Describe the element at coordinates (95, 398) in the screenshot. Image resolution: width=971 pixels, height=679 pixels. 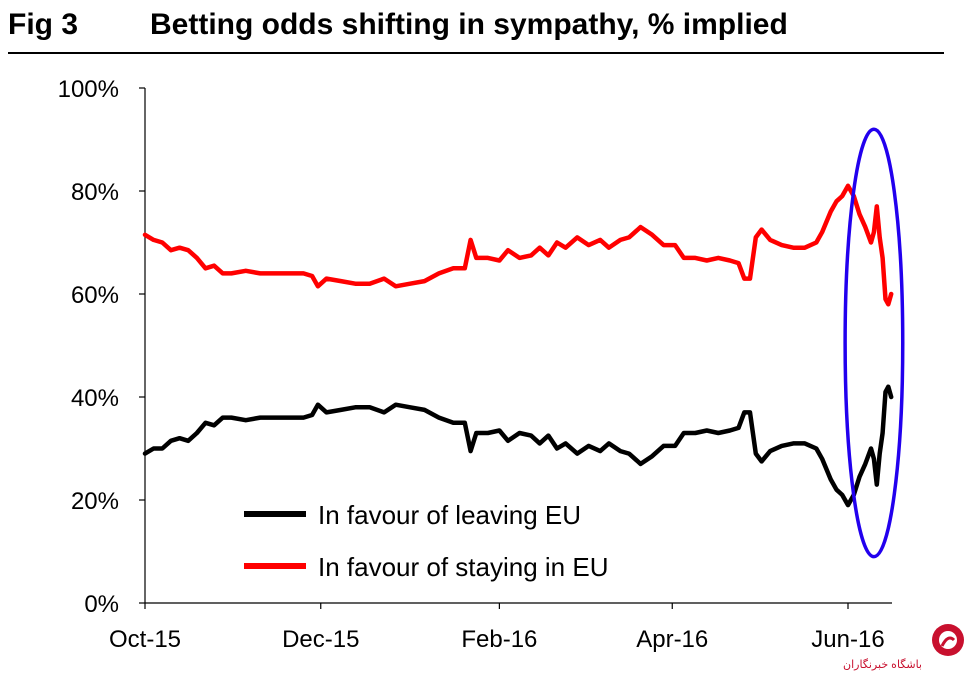
I see `y-tick-label: 40%` at that location.